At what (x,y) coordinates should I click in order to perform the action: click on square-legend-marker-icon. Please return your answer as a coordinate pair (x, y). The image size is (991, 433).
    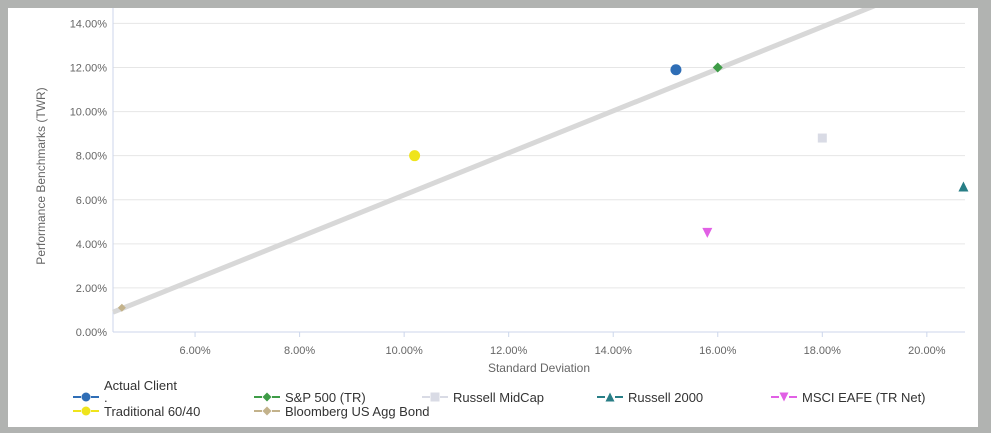
    Looking at the image, I should click on (435, 397).